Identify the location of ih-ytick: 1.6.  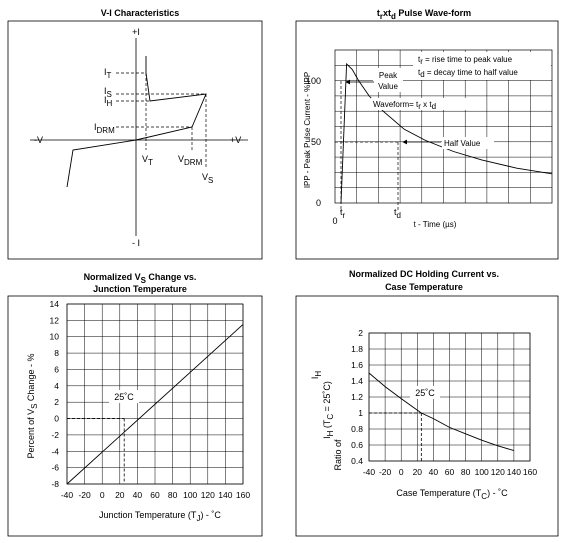
(357, 365).